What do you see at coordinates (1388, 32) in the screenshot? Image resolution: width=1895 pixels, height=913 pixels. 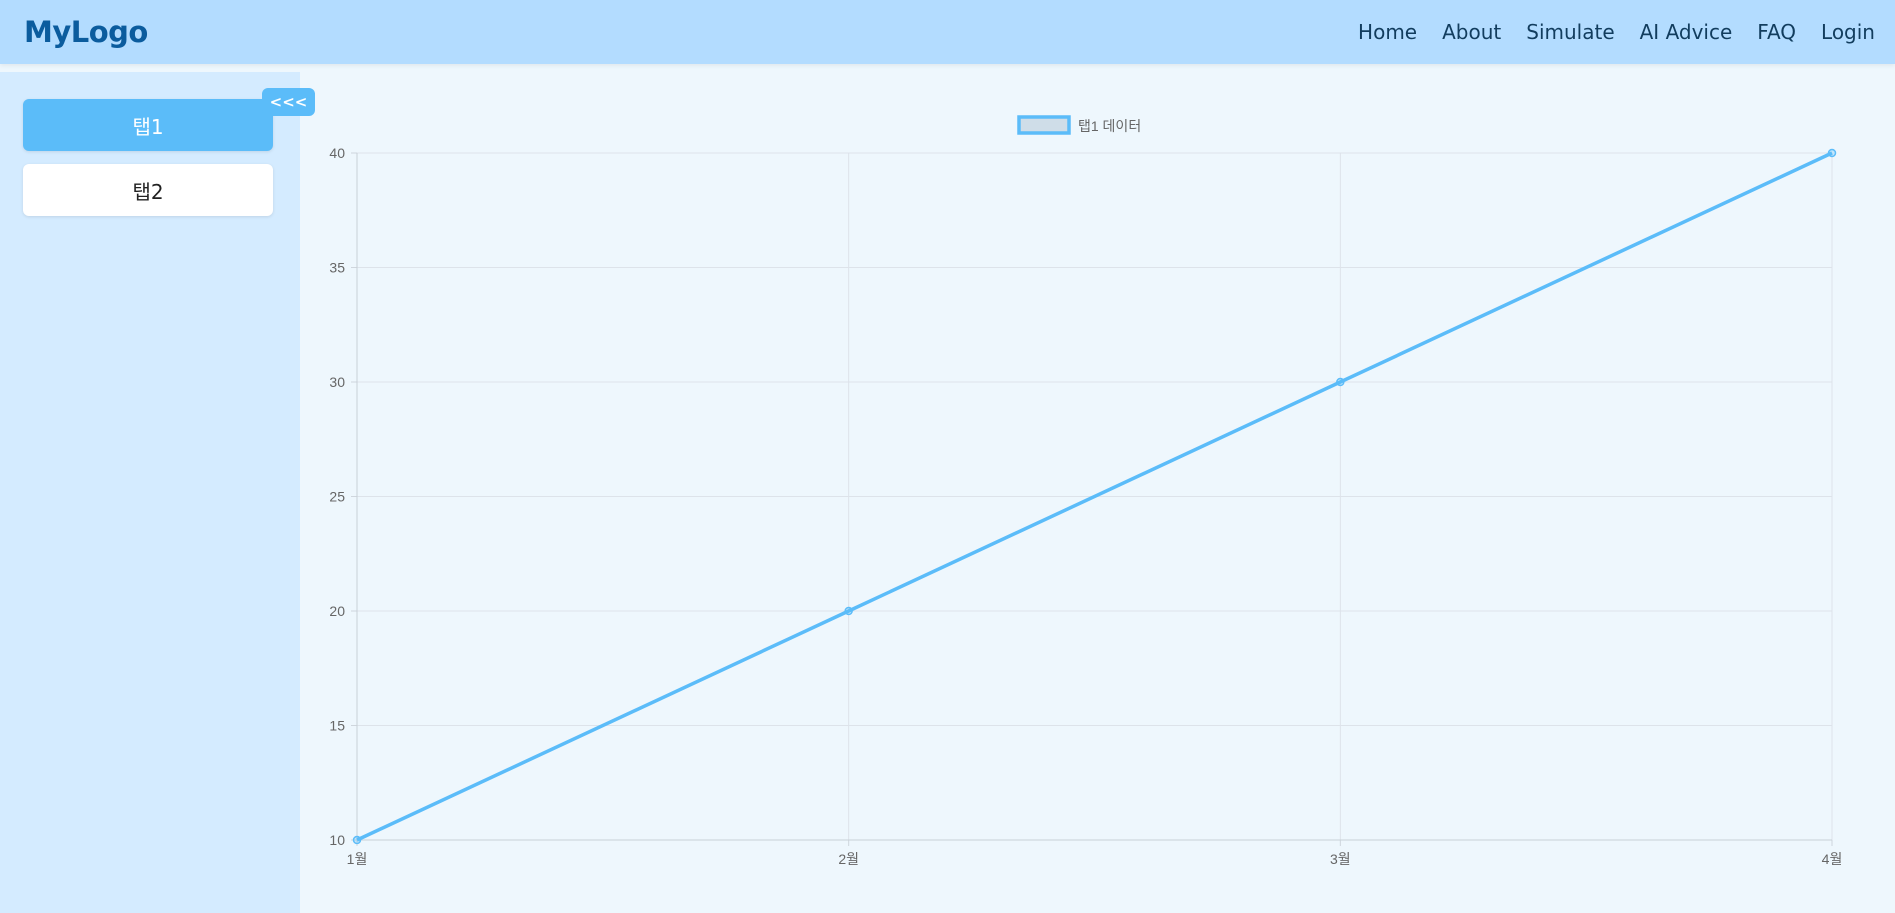 I see `nav-home-link: Home` at bounding box center [1388, 32].